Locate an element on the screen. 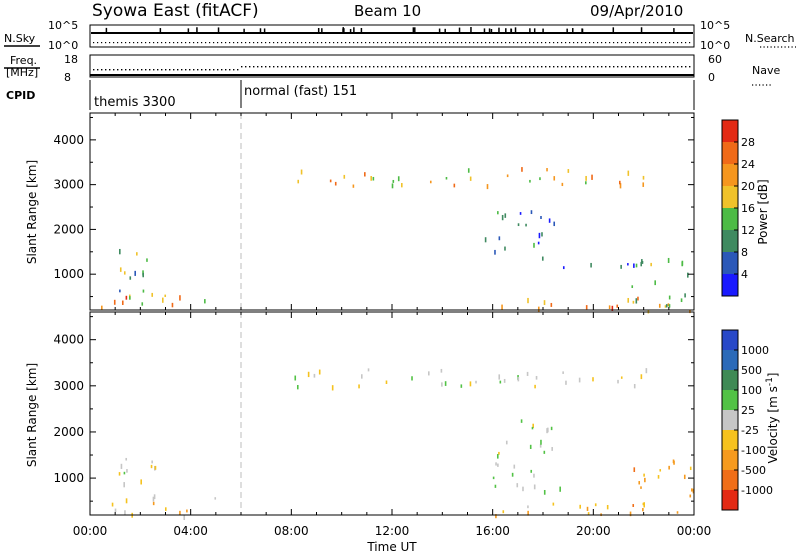 The image size is (800, 554). freq-panel-frame is located at coordinates (392, 66).